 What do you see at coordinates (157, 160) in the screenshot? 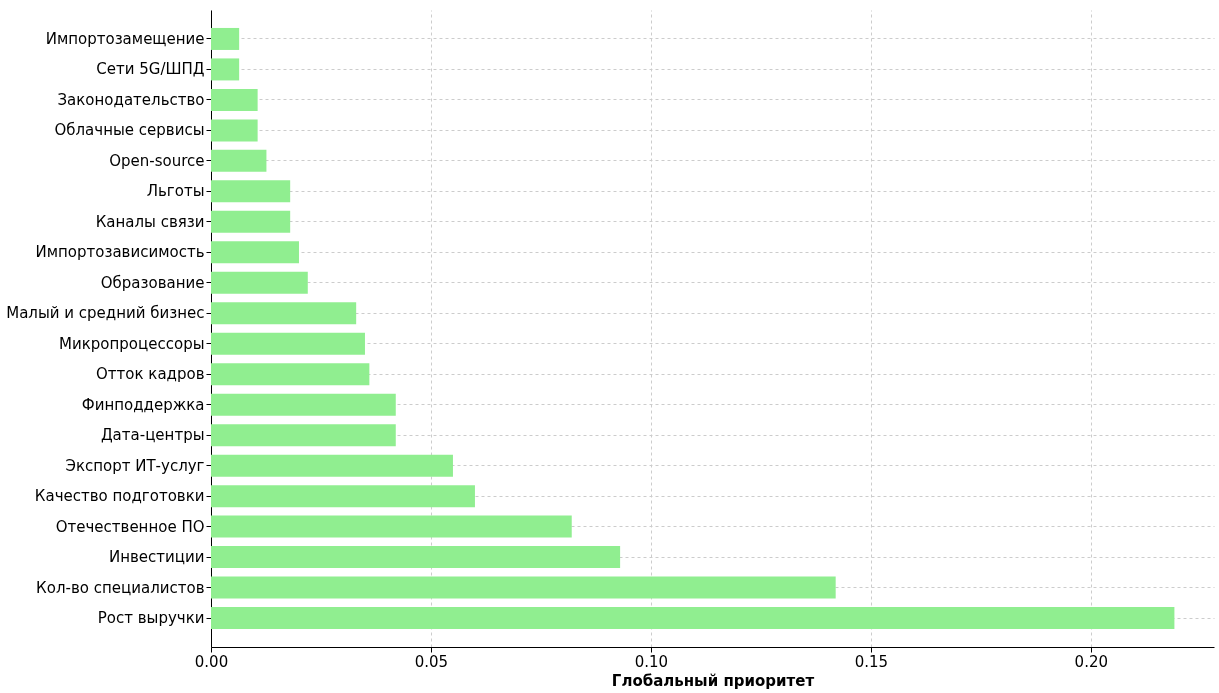
I see `y-tick-label: Open-source` at bounding box center [157, 160].